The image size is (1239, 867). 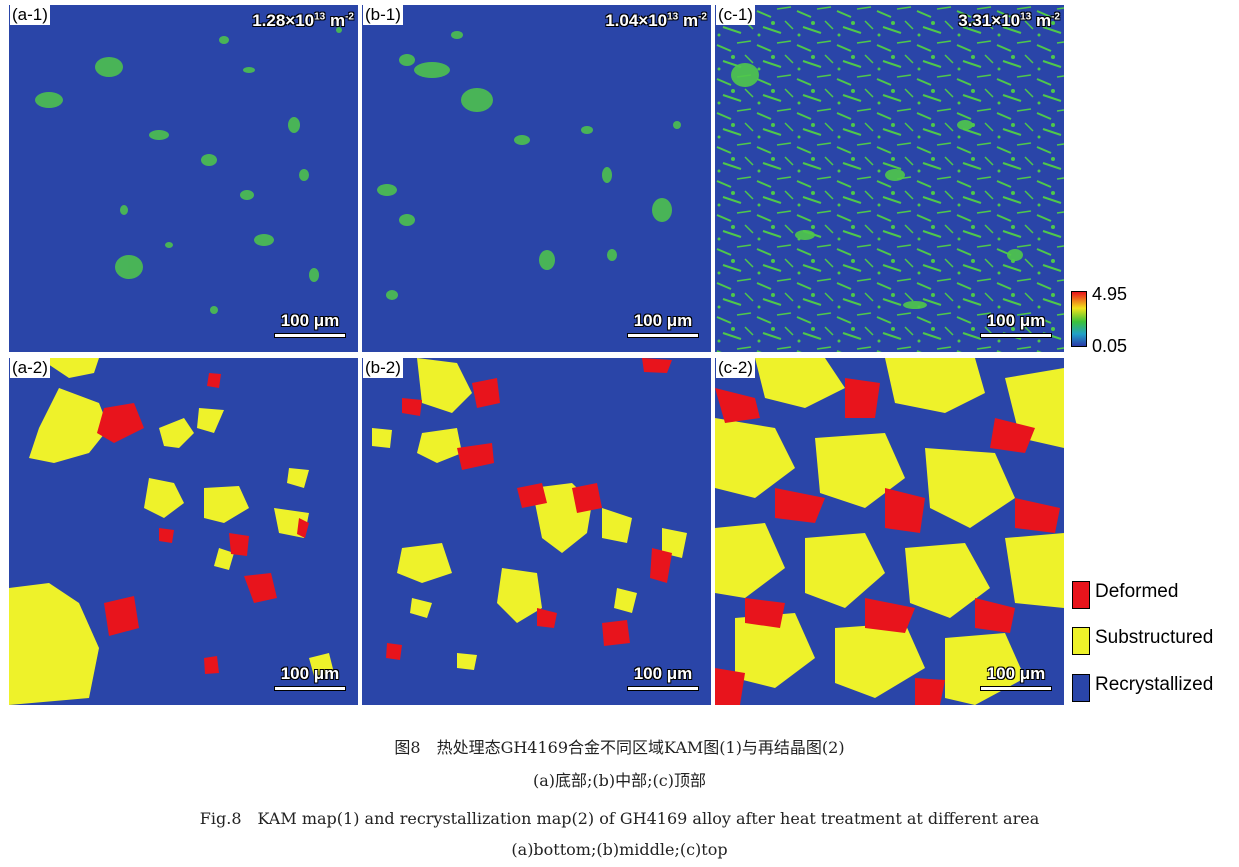 I want to click on dislocation-density-a1: 1.28×1013 m-2, so click(x=303, y=20).